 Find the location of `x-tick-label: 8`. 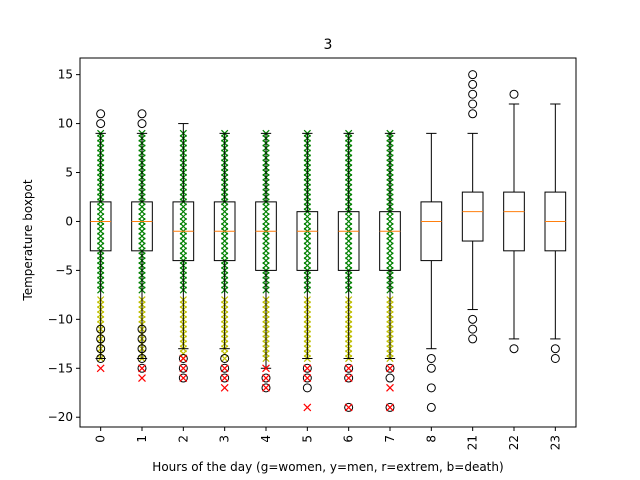

x-tick-label: 8 is located at coordinates (431, 439).